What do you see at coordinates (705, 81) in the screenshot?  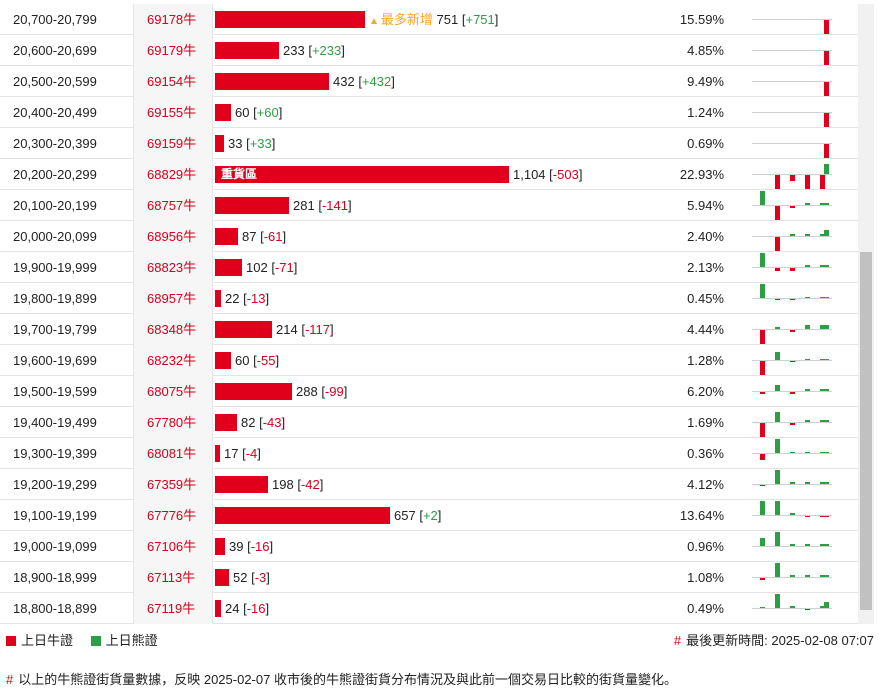 I see `share-percent: 9.49%` at bounding box center [705, 81].